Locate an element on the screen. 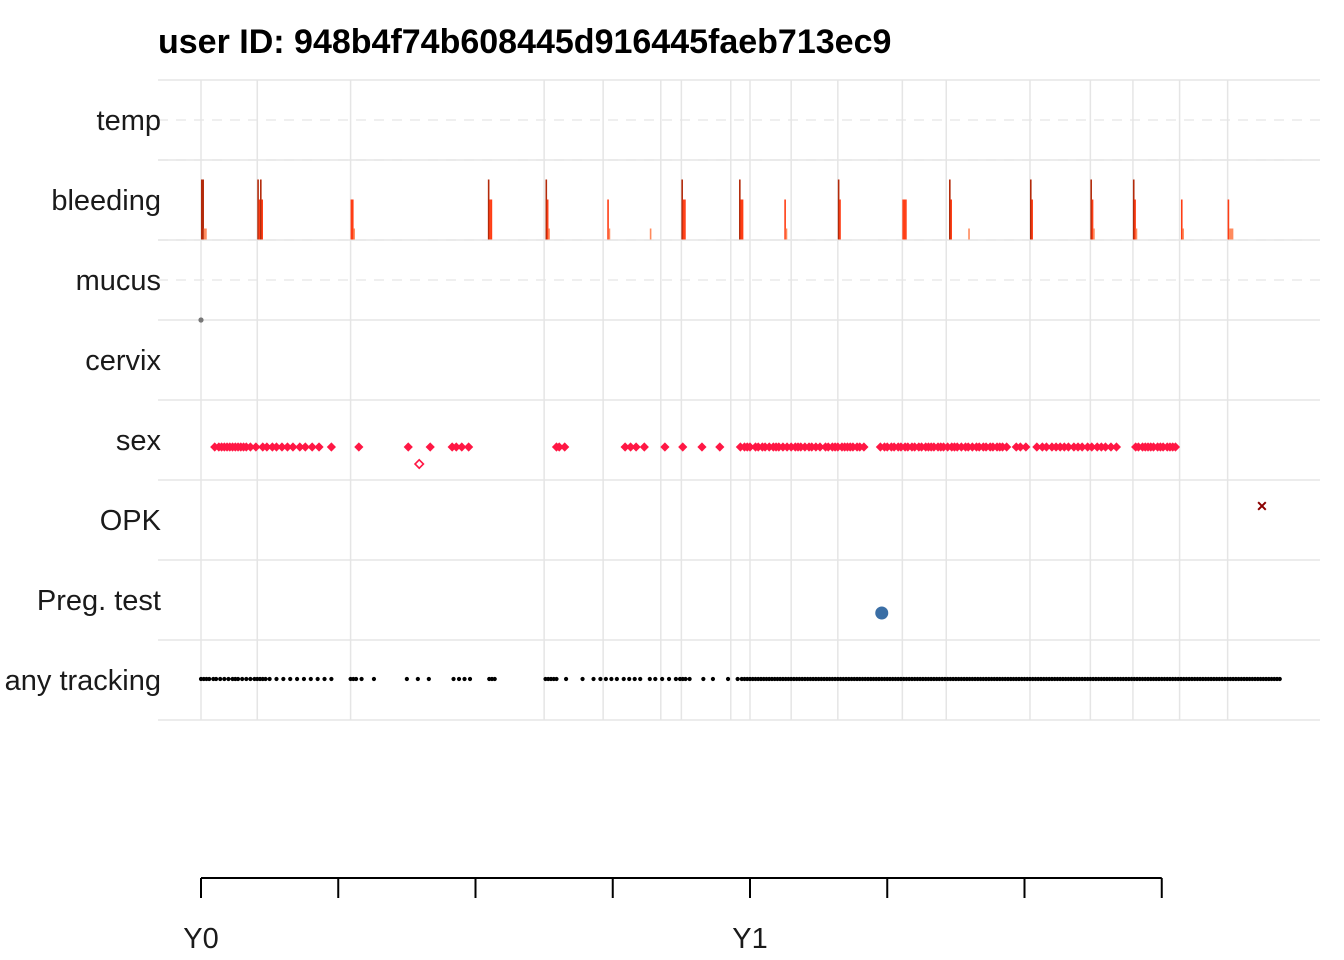 The image size is (1344, 960). x-axis: Y0 Y1 is located at coordinates (673, 916).